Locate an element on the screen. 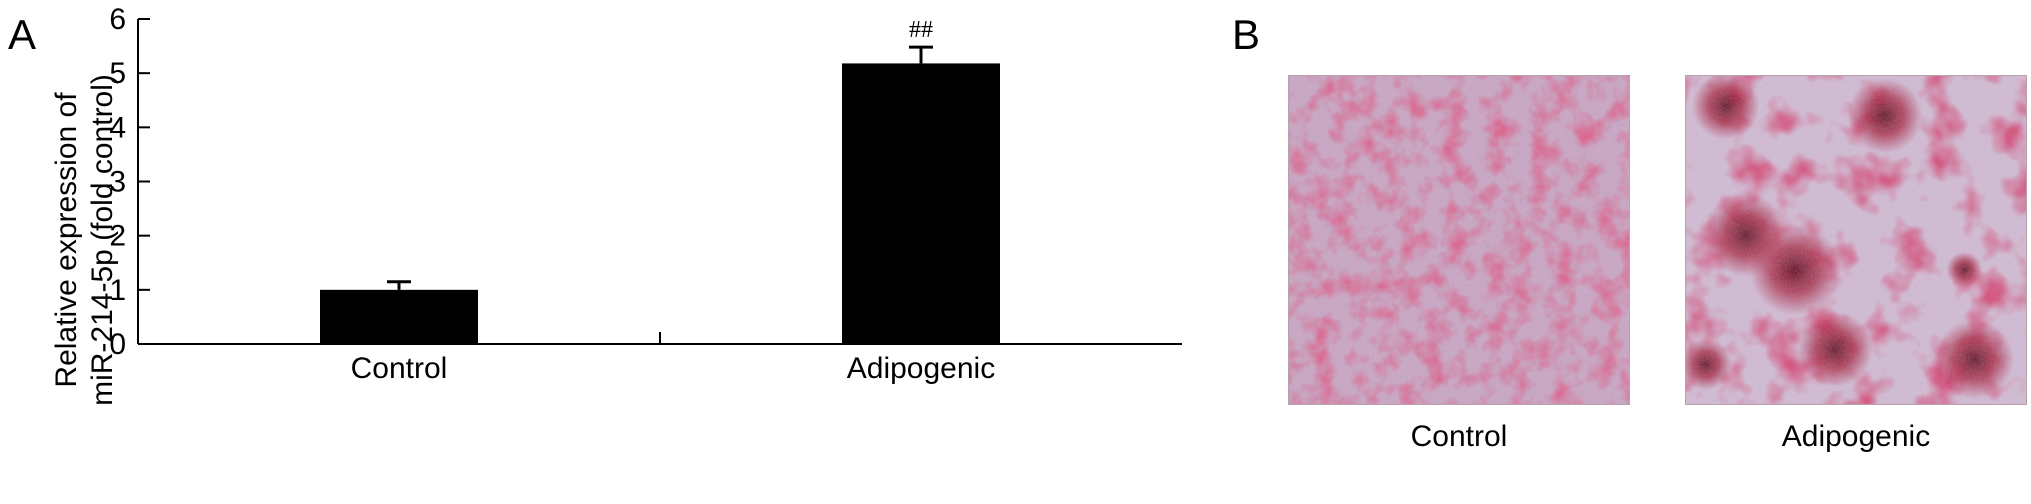 The height and width of the screenshot is (504, 2031). adipogenic-image-caption: Adipogenic is located at coordinates (1856, 436).